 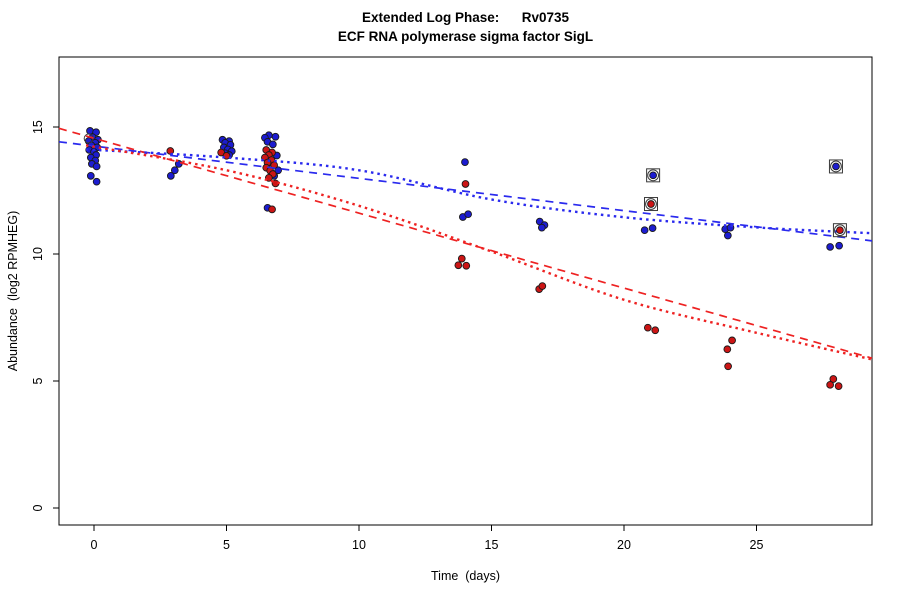 What do you see at coordinates (465, 17) in the screenshot?
I see `chart-title: Extended Log Phase: Rv0735` at bounding box center [465, 17].